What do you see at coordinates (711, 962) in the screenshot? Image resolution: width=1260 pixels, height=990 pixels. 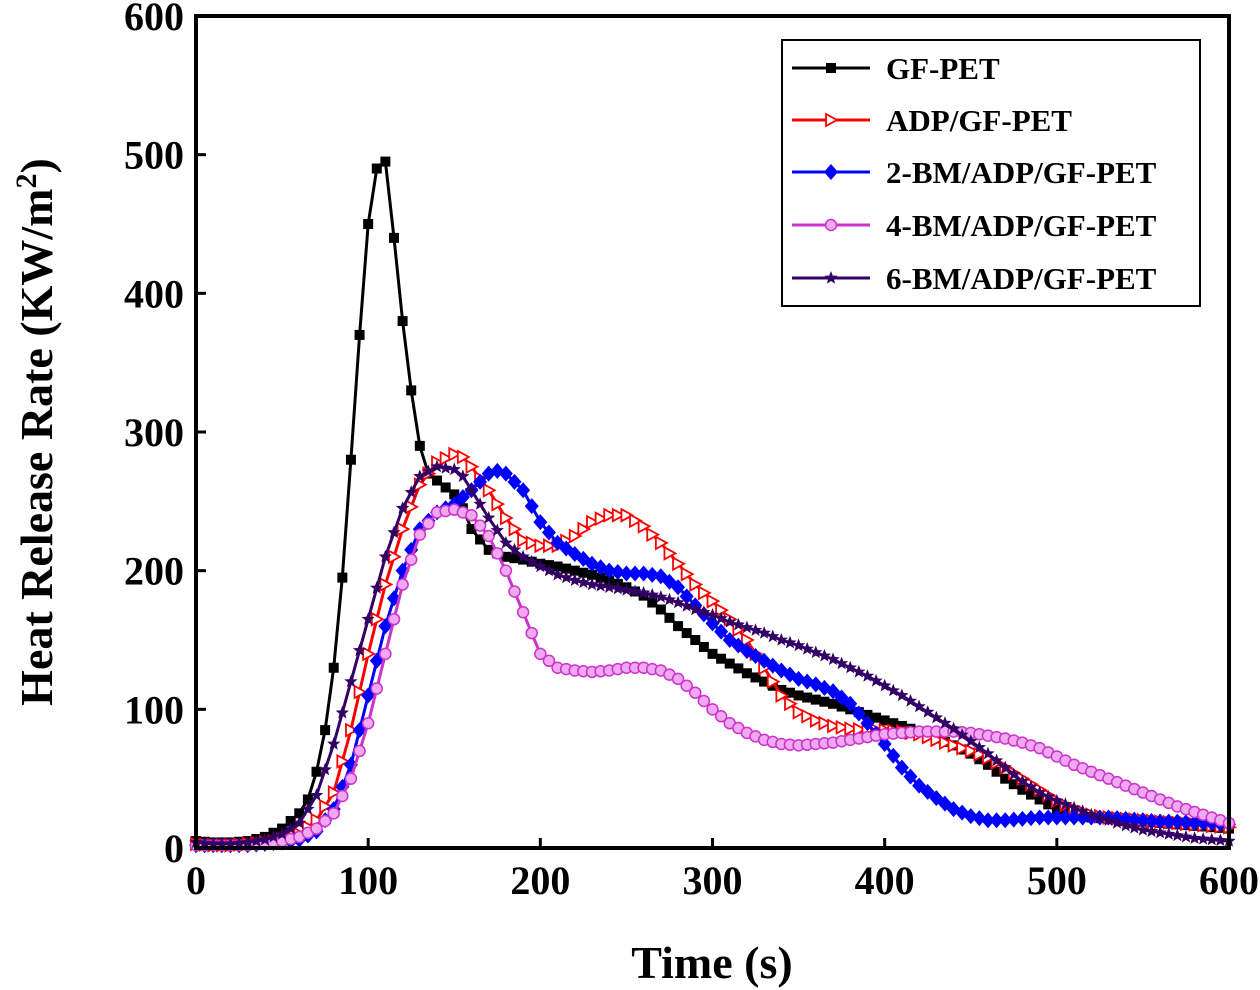 I see `x-axis-title: Time (s)` at bounding box center [711, 962].